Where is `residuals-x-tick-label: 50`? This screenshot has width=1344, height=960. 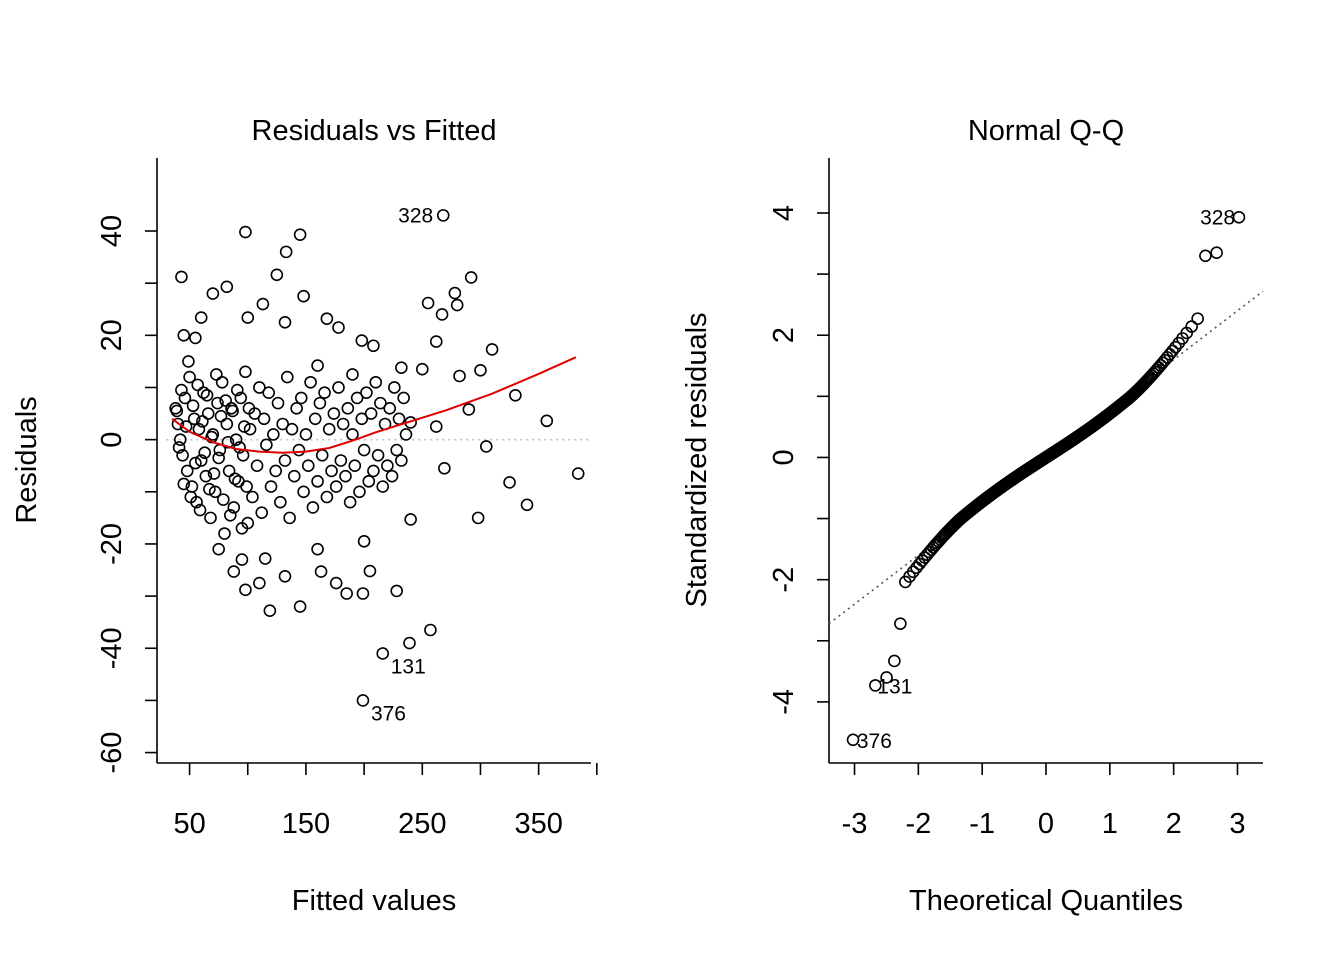 residuals-x-tick-label: 50 is located at coordinates (189, 824).